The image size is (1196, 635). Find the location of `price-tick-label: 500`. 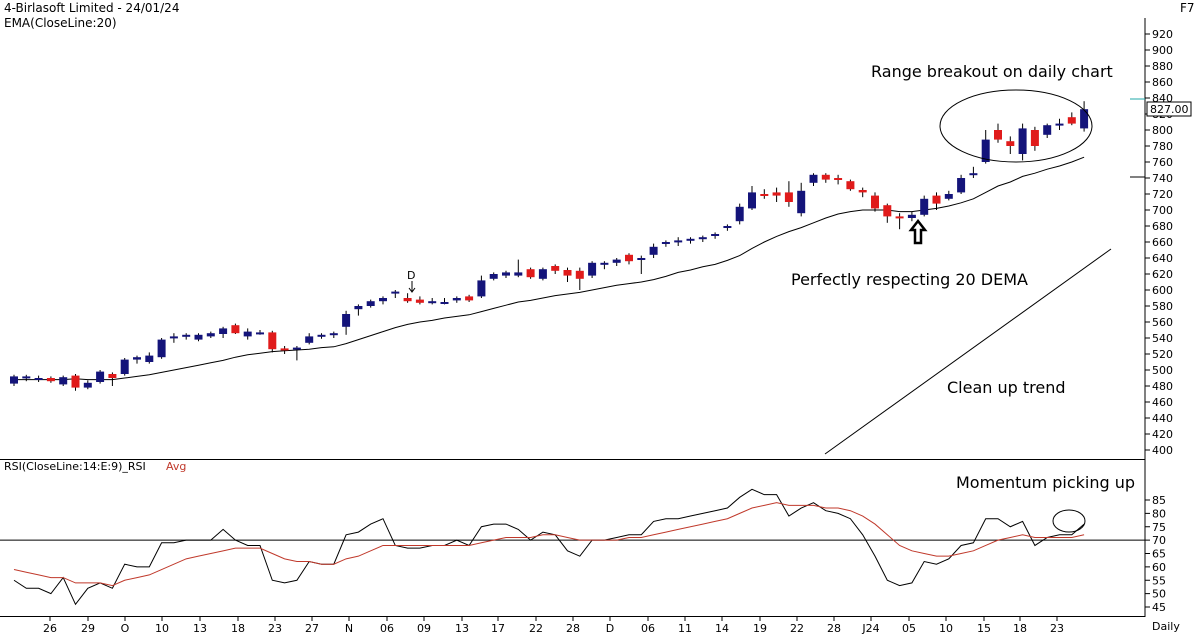

price-tick-label: 500 is located at coordinates (1162, 370).